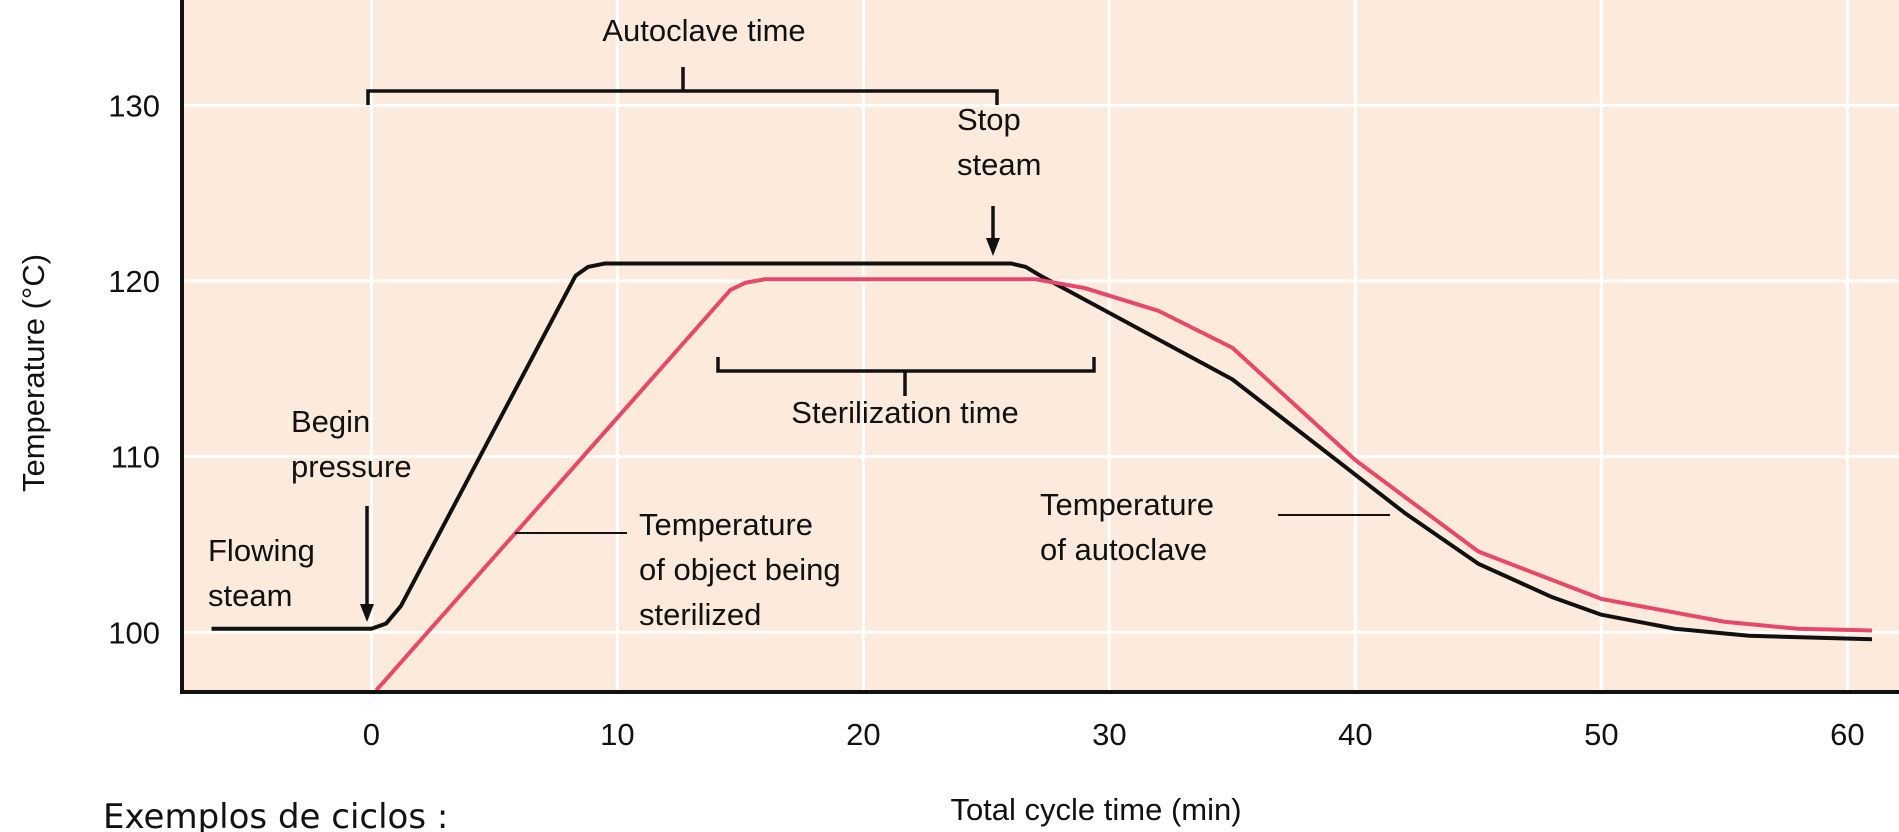 The width and height of the screenshot is (1899, 832). What do you see at coordinates (134, 632) in the screenshot?
I see `y-tick-label: 100` at bounding box center [134, 632].